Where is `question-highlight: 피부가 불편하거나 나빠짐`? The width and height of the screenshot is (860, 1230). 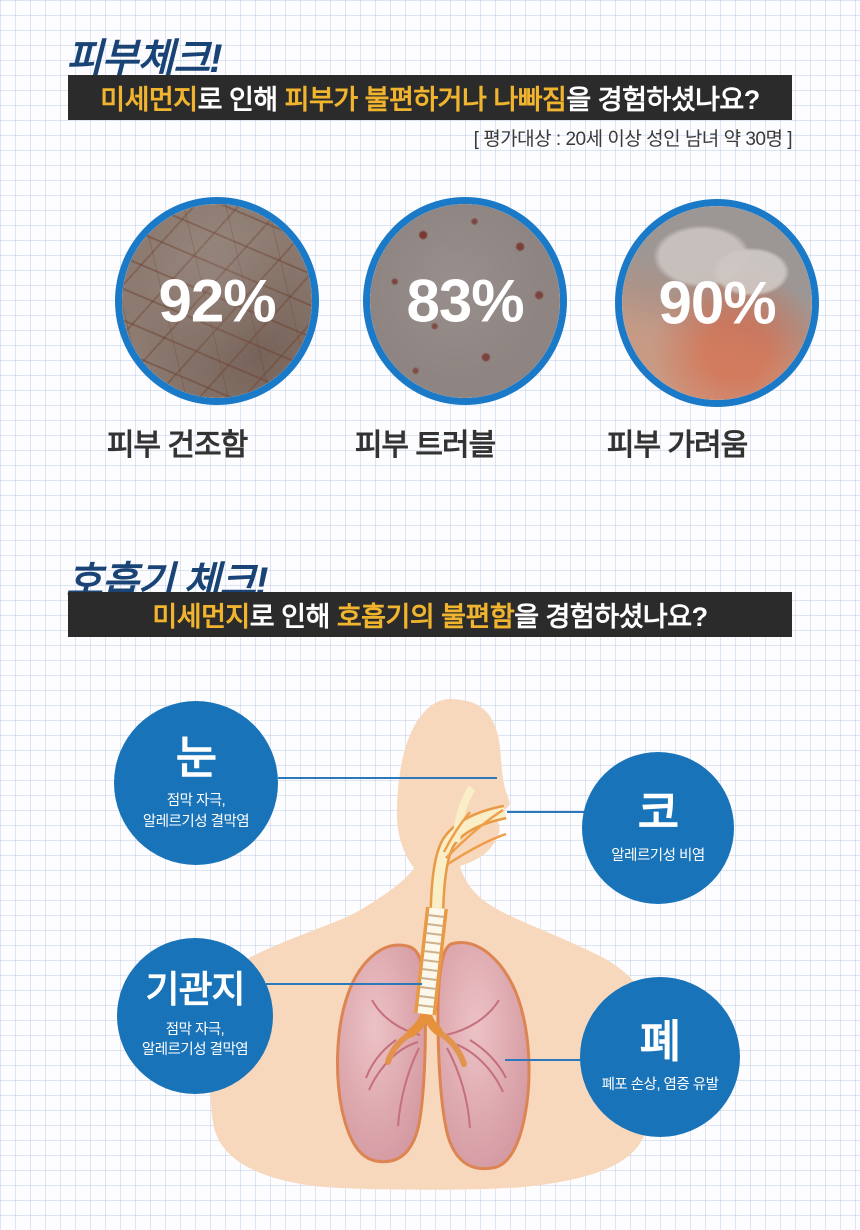
question-highlight: 피부가 불편하거나 나빠짐 is located at coordinates (425, 100).